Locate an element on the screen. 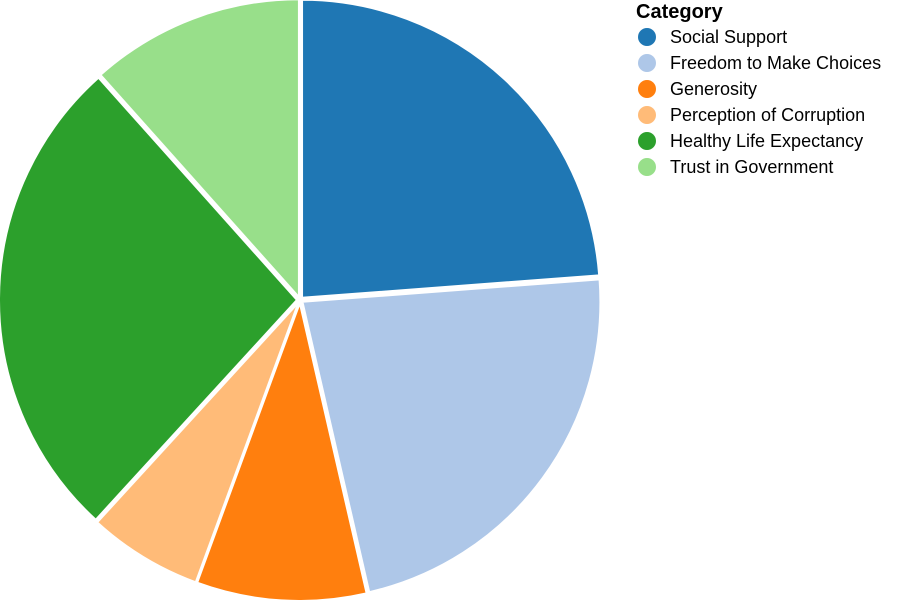  legend-label: Trust in Government is located at coordinates (752, 166).